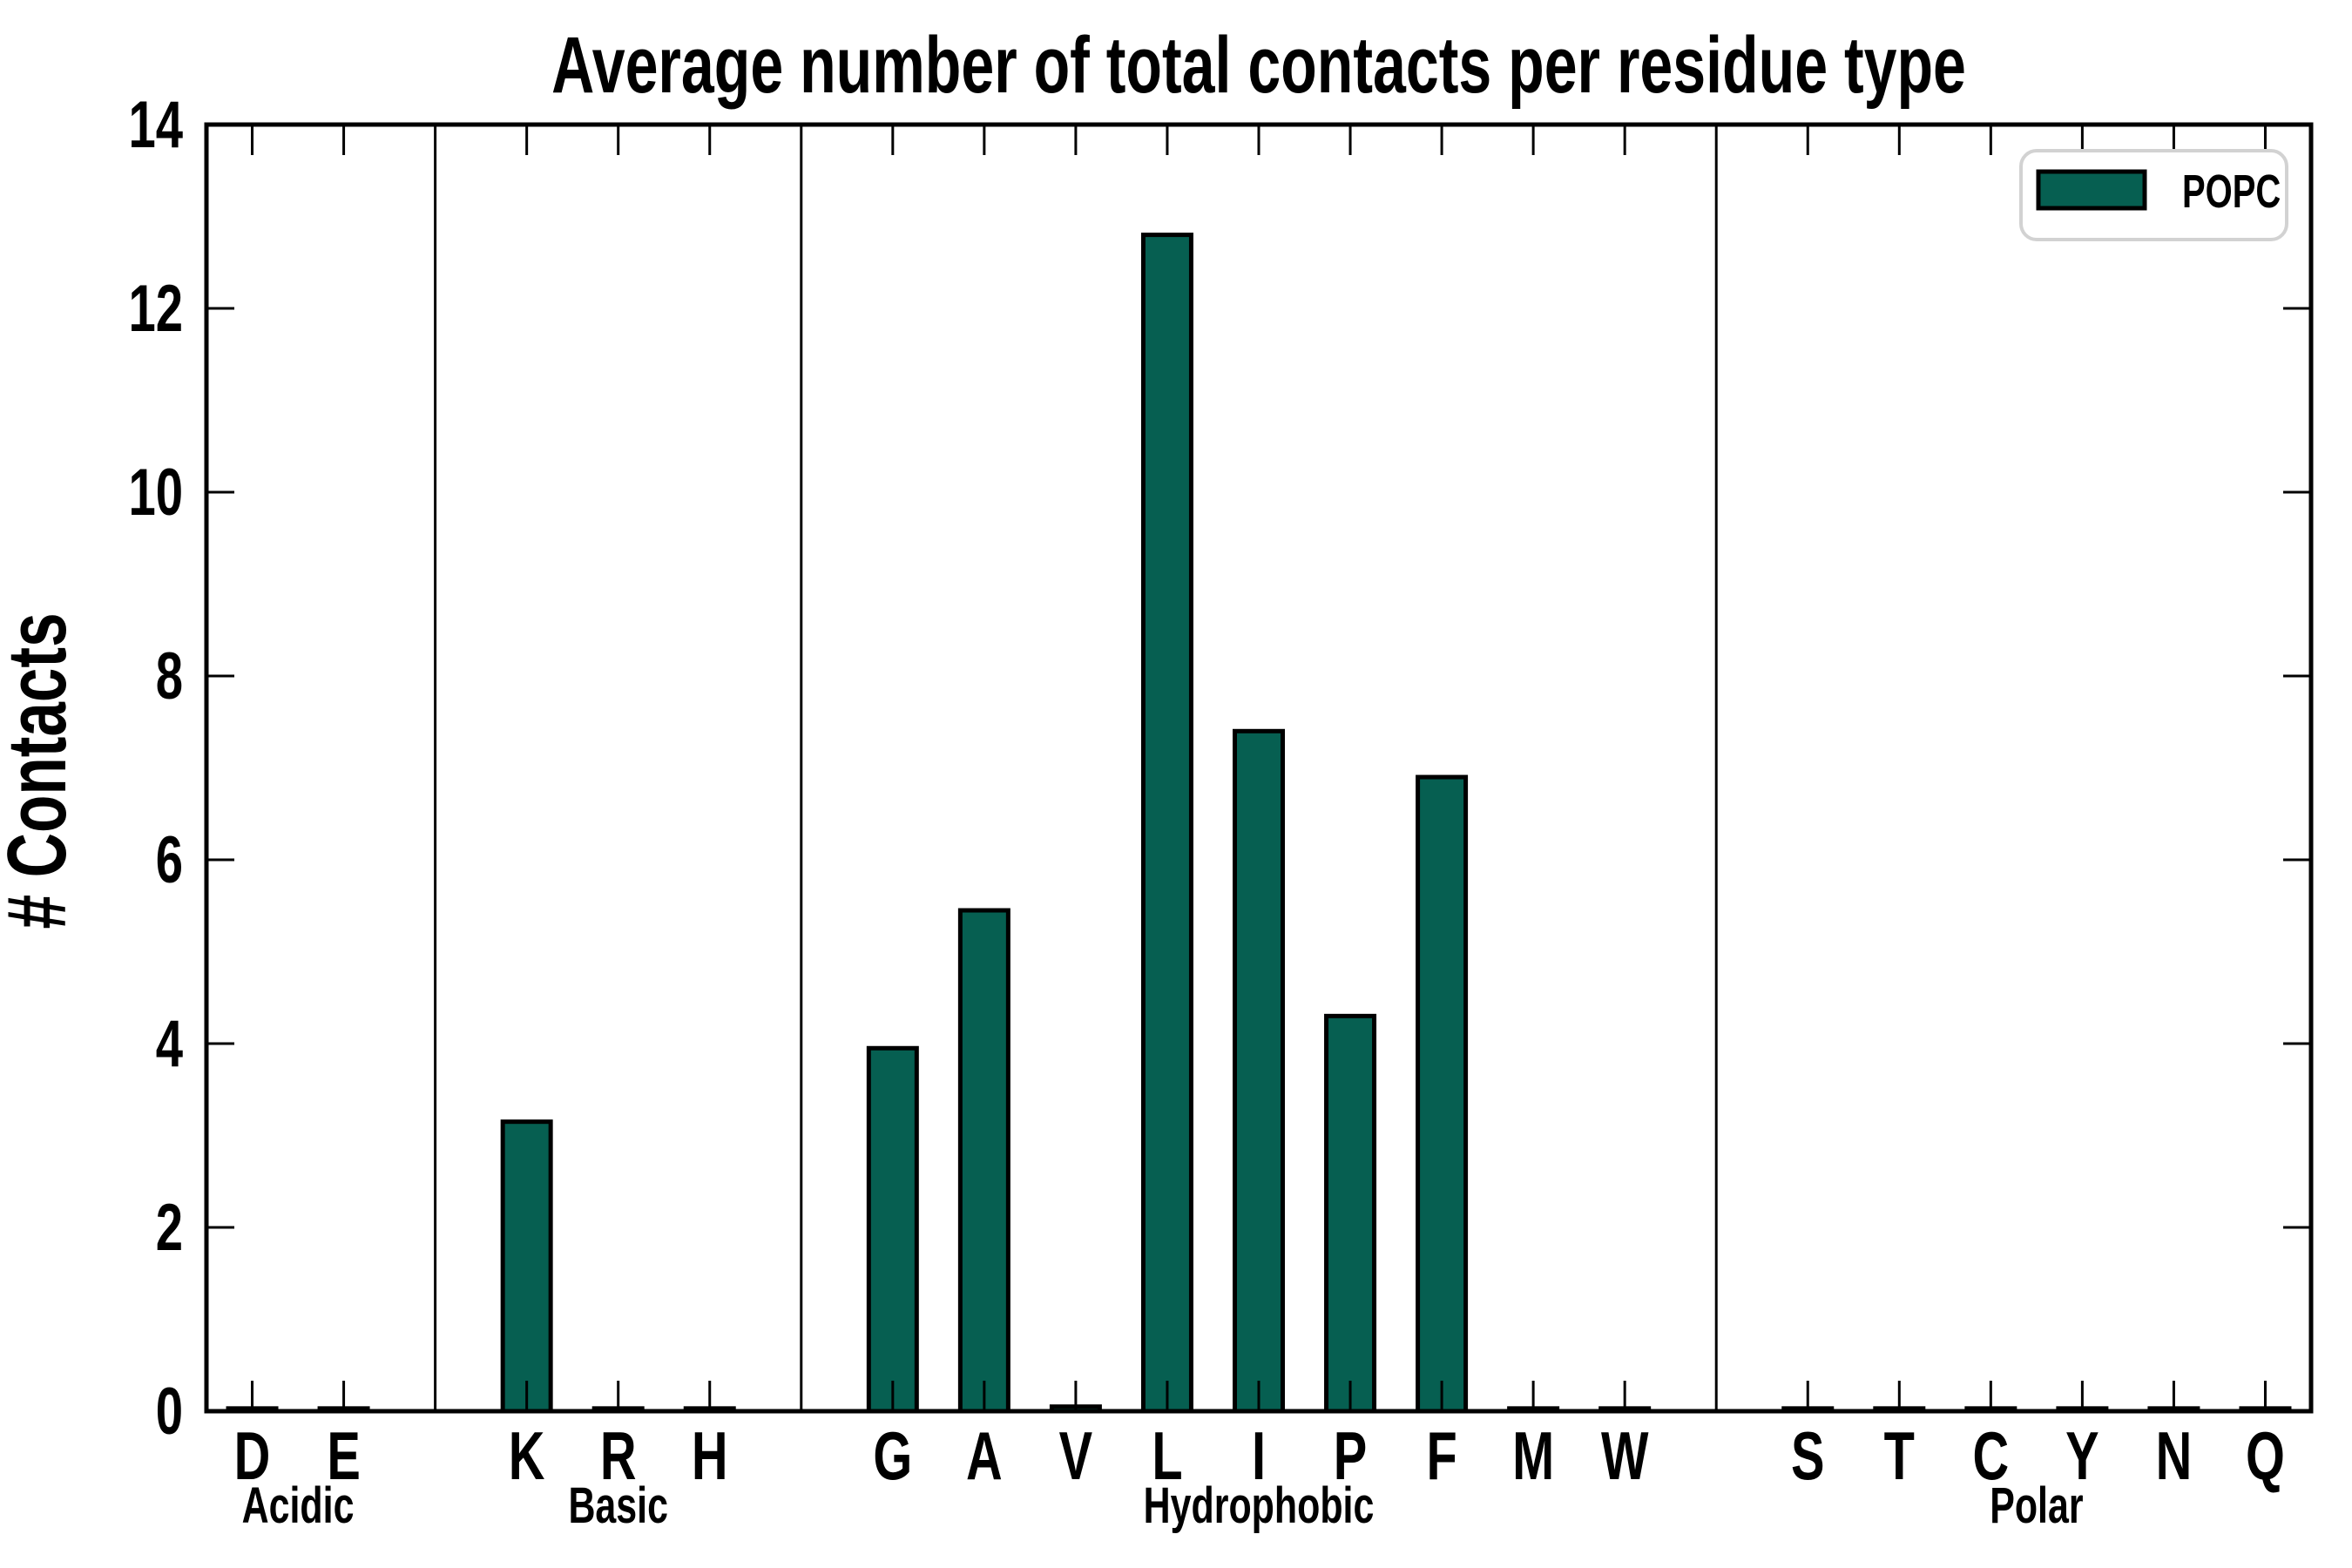  Describe the element at coordinates (526, 1266) in the screenshot. I see `bar-K` at that location.